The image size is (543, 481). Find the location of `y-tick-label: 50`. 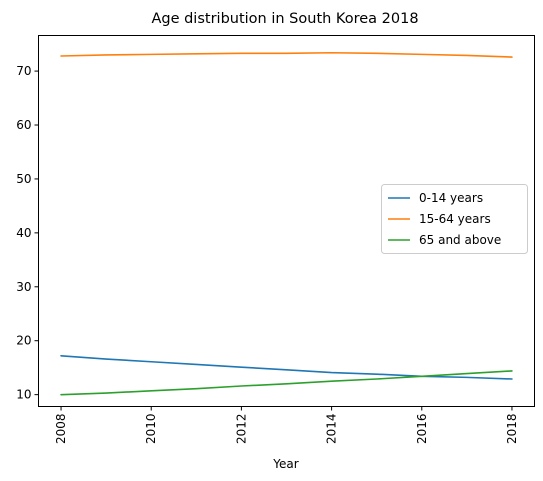

y-tick-label: 50 is located at coordinates (23, 179).